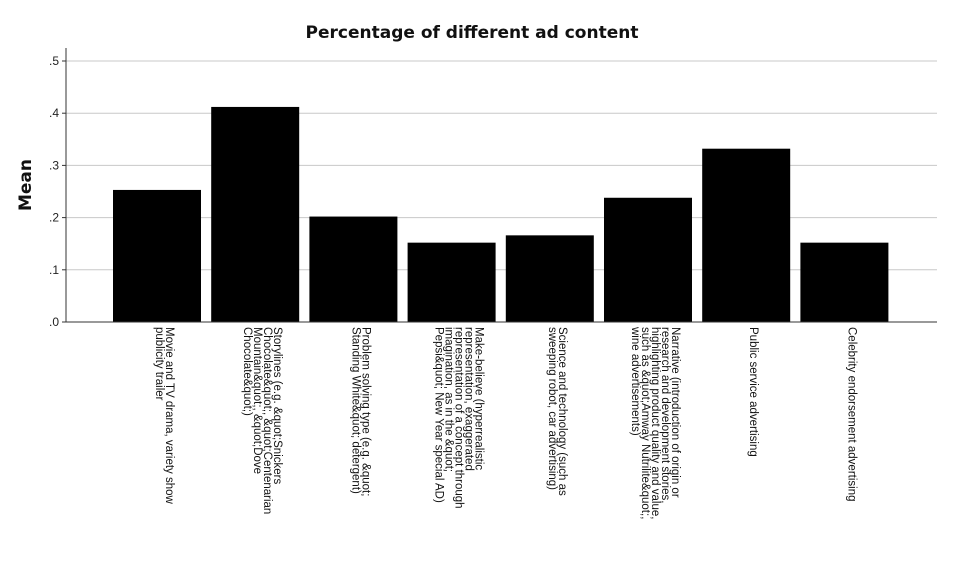 The width and height of the screenshot is (961, 568). I want to click on category-label-line: Make-believe (hyperrealistic, so click(479, 398).